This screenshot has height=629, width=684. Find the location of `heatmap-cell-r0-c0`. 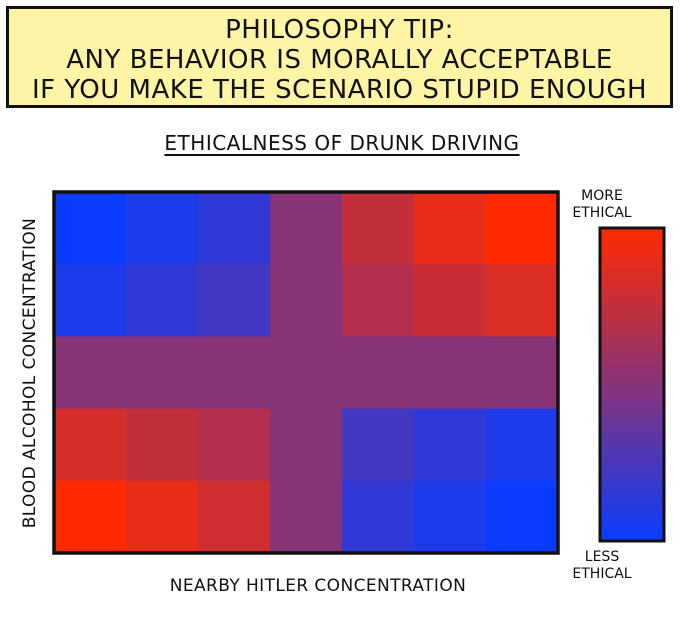

heatmap-cell-r0-c0 is located at coordinates (90, 228).